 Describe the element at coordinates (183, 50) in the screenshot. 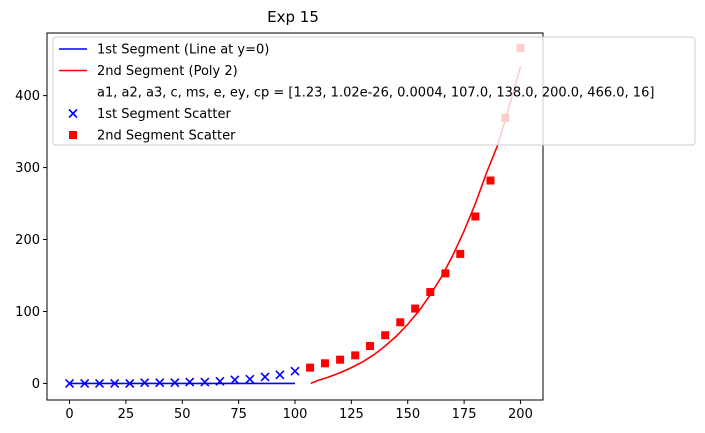

I see `legend-label: 1st Segment (Line at y=0)` at that location.